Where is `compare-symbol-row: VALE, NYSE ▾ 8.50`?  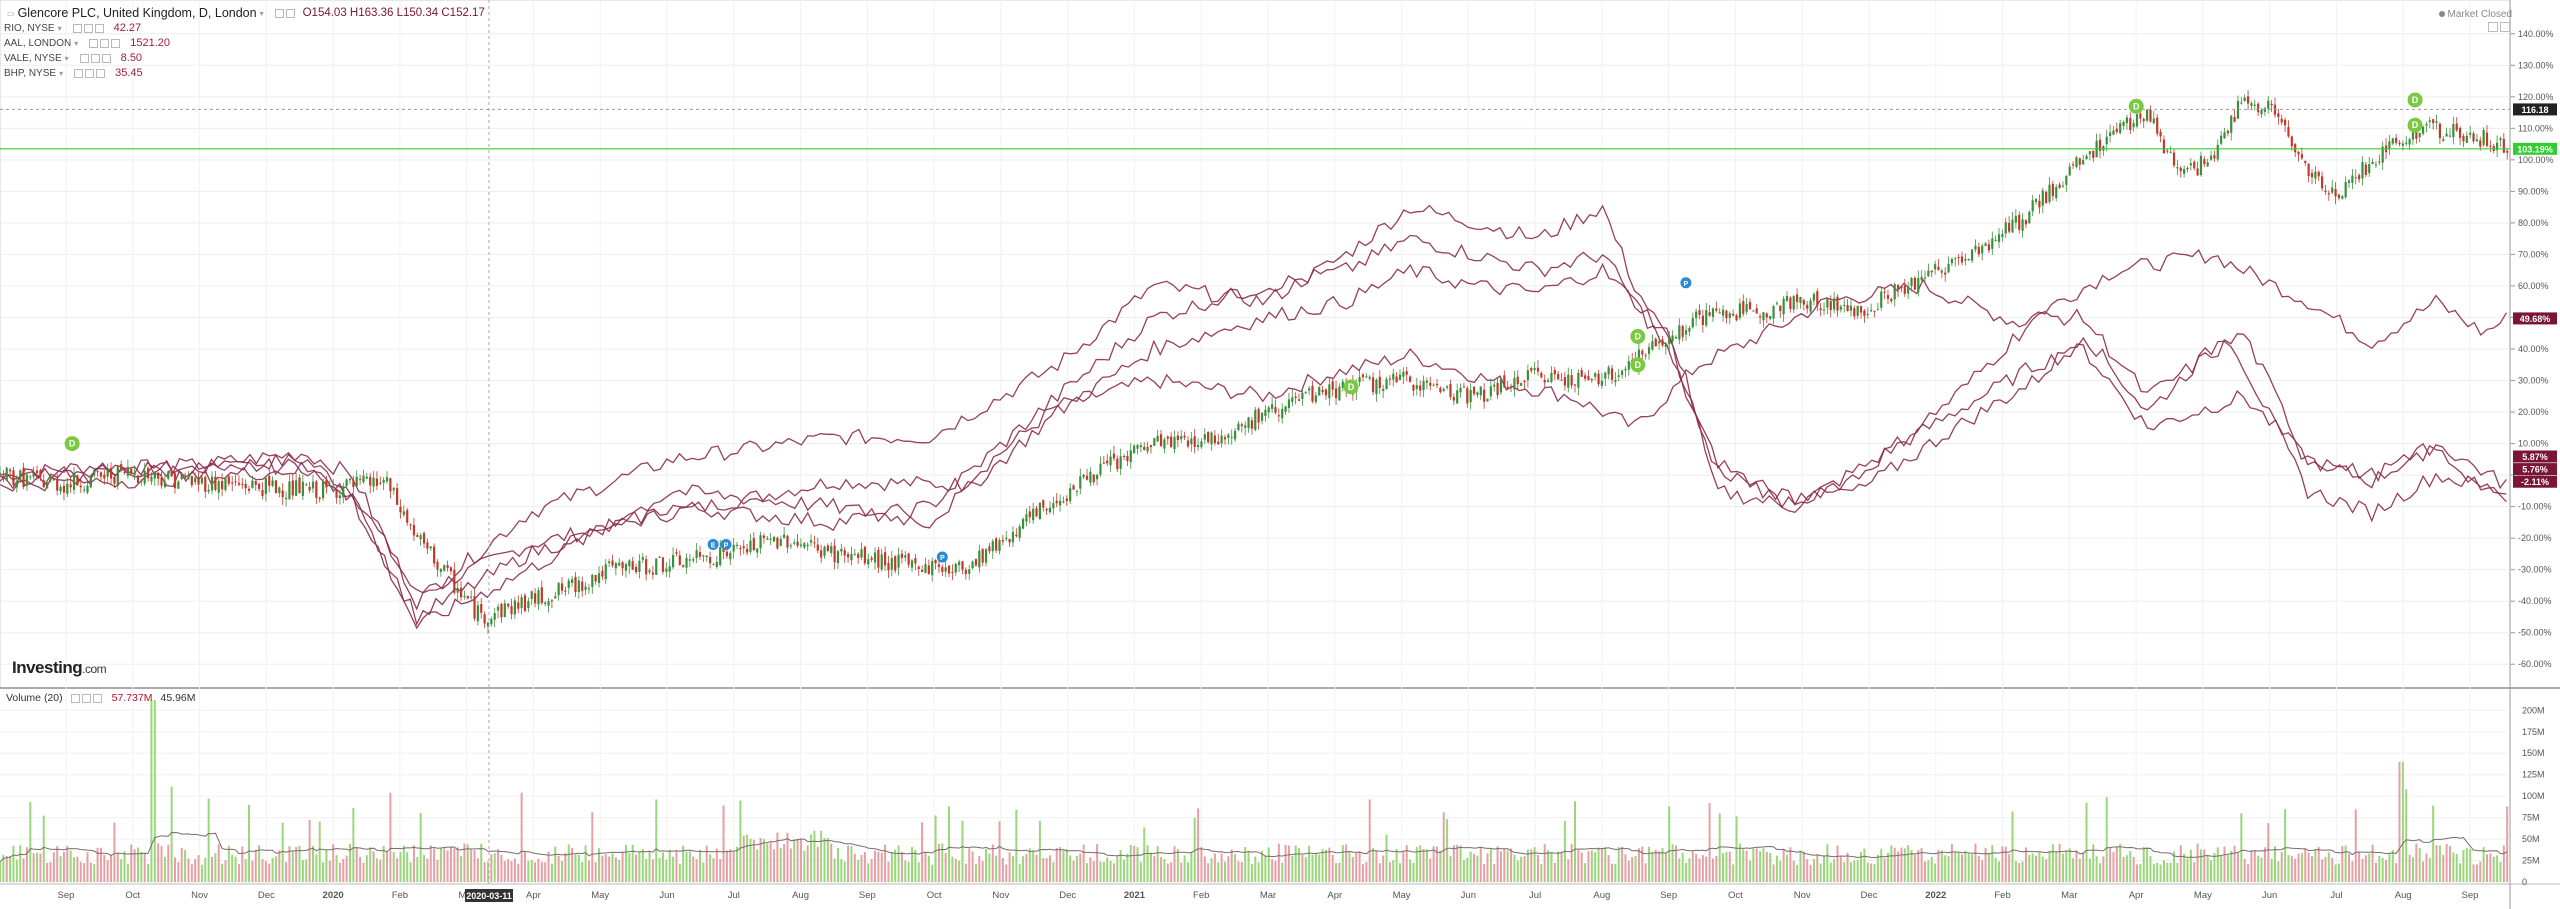
compare-symbol-row: VALE, NYSE ▾ 8.50 is located at coordinates (244, 58).